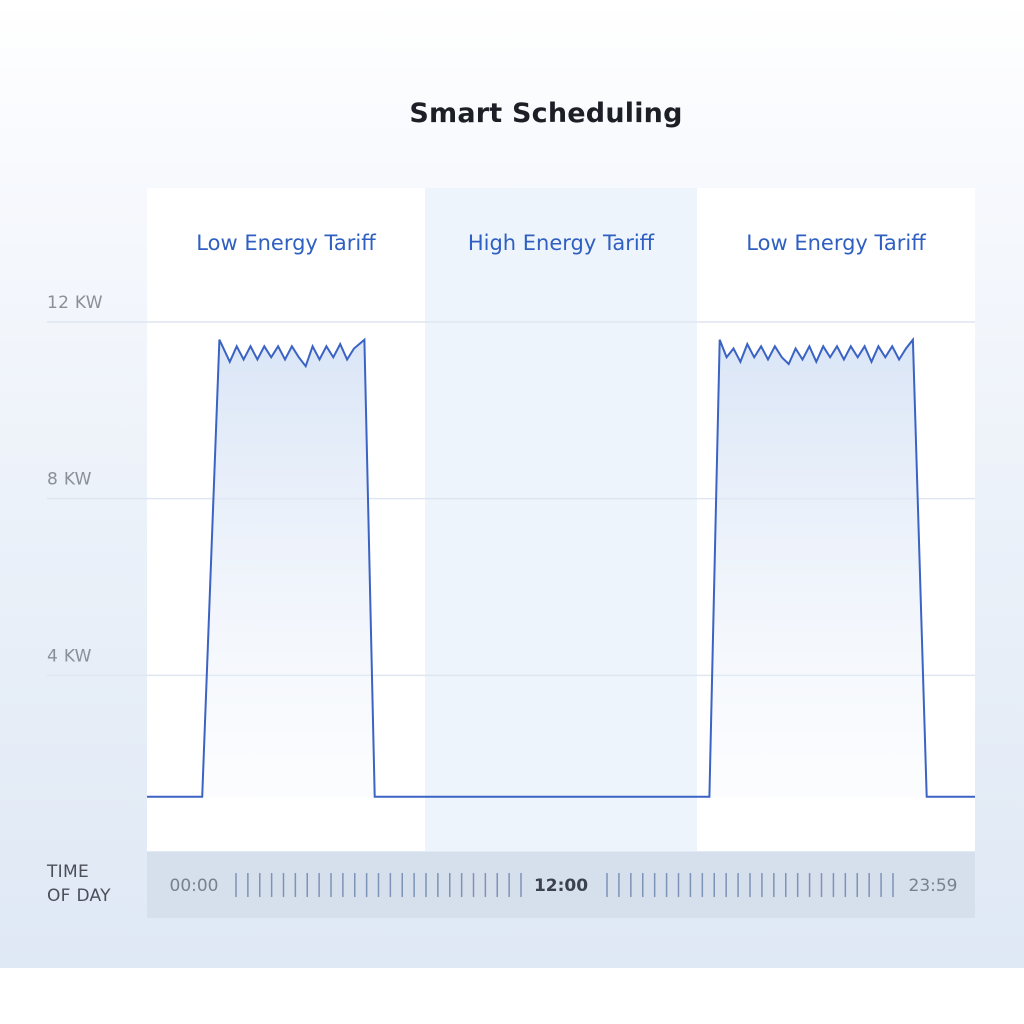 The width and height of the screenshot is (1024, 1024). I want to click on x-tick-label: 00:00, so click(194, 886).